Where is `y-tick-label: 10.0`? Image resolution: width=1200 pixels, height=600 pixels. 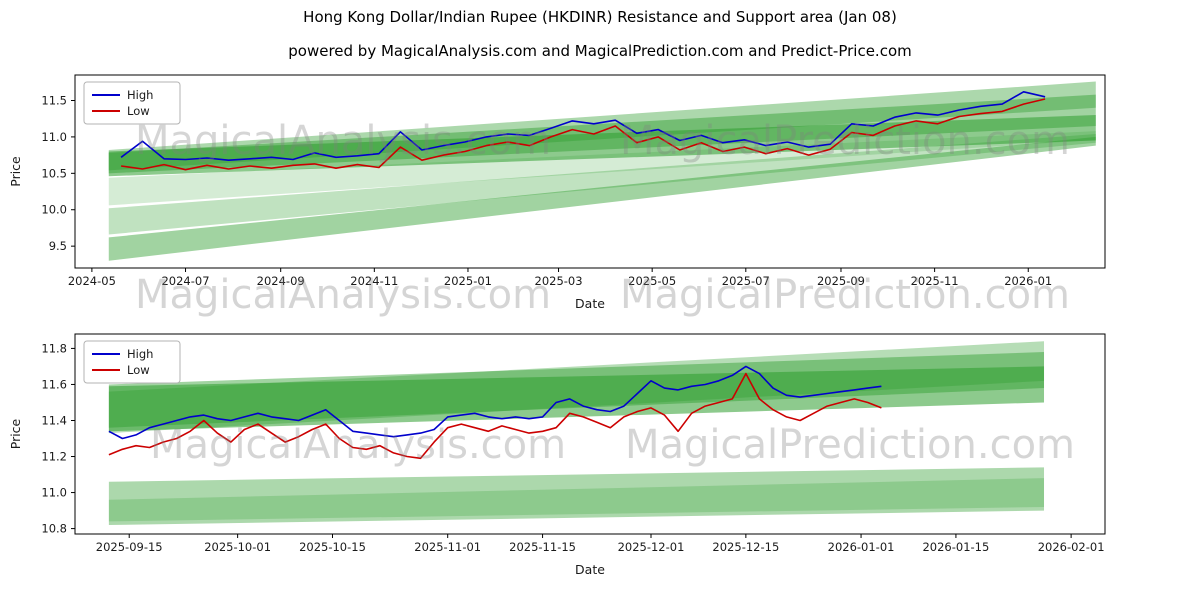 y-tick-label: 10.0 is located at coordinates (54, 210).